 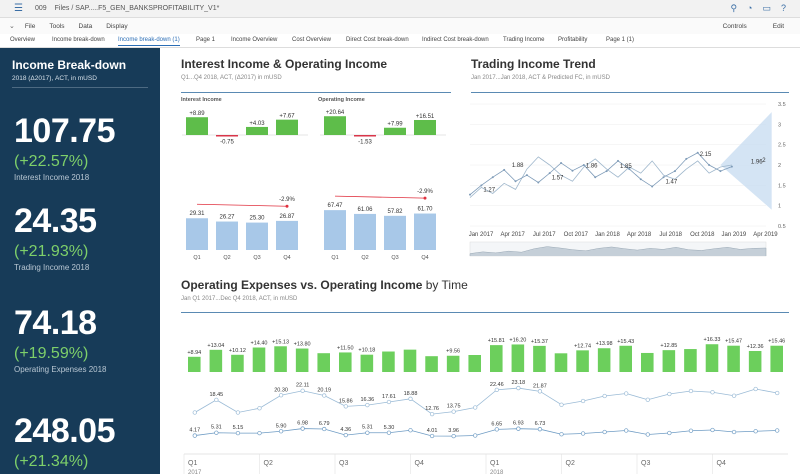 What do you see at coordinates (425, 192) in the screenshot?
I see `trend-annotation: -2.9%` at bounding box center [425, 192].